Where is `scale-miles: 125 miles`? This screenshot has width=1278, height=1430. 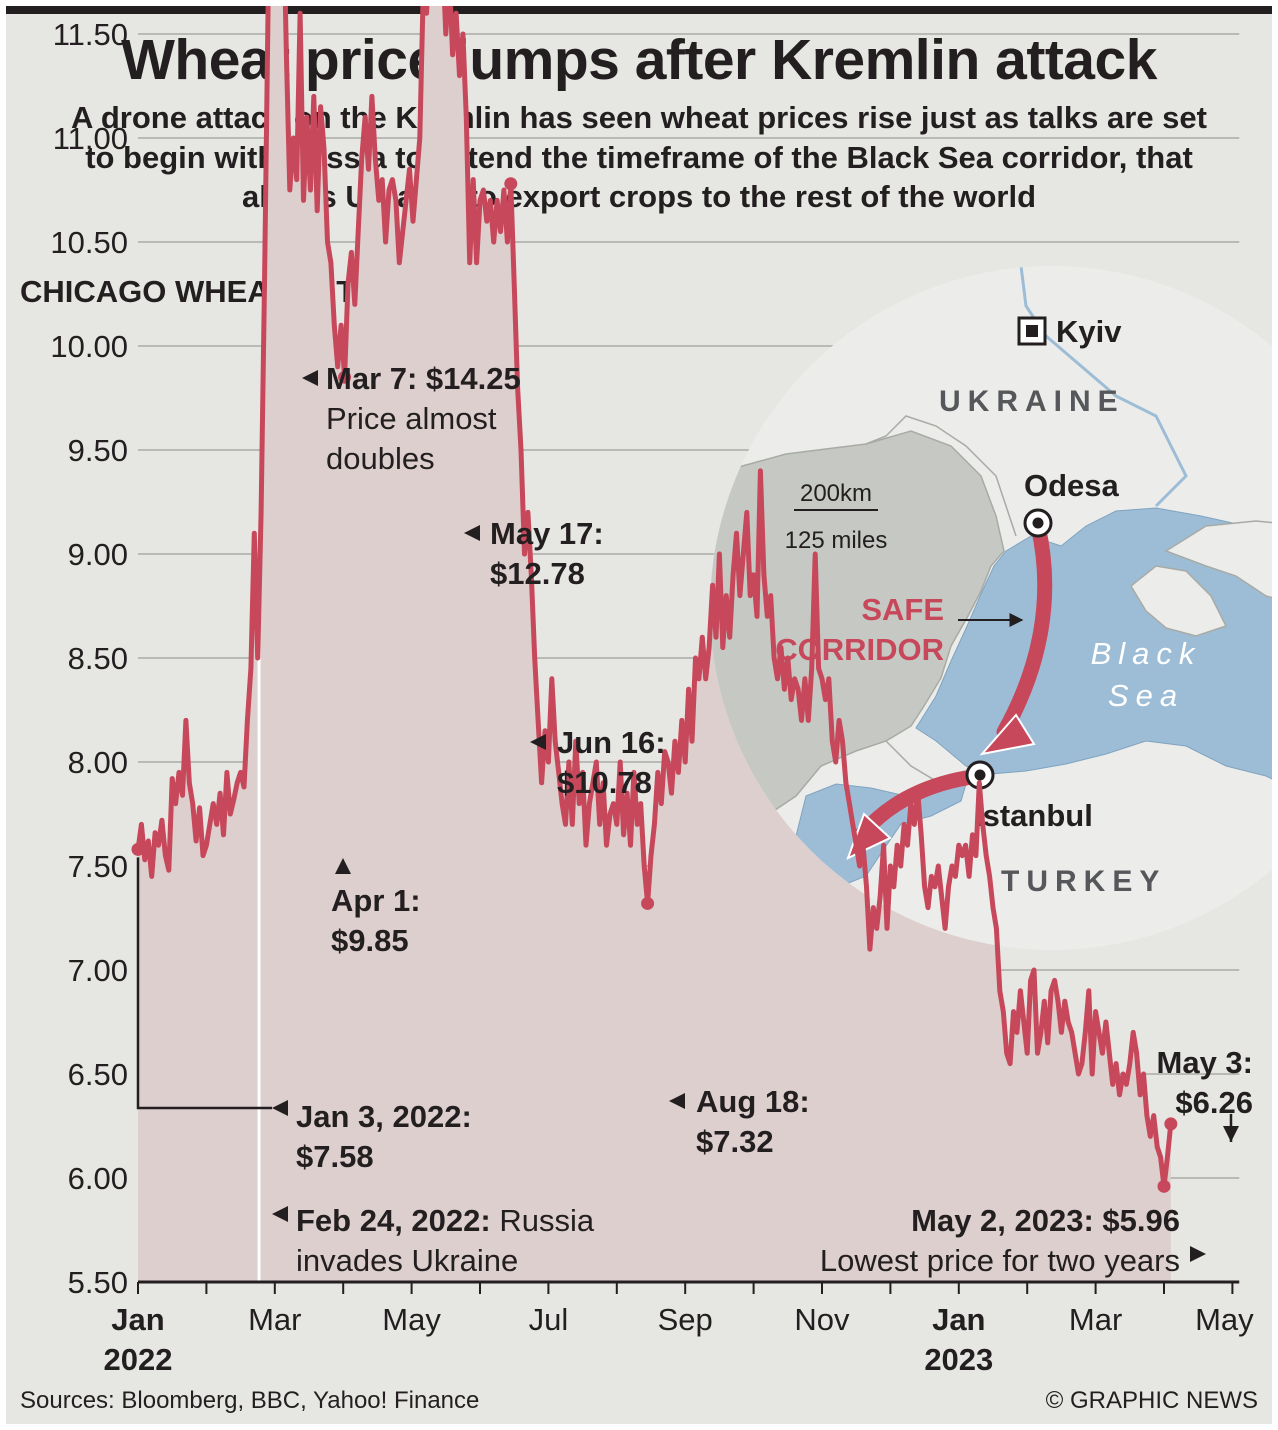 scale-miles: 125 miles is located at coordinates (836, 540).